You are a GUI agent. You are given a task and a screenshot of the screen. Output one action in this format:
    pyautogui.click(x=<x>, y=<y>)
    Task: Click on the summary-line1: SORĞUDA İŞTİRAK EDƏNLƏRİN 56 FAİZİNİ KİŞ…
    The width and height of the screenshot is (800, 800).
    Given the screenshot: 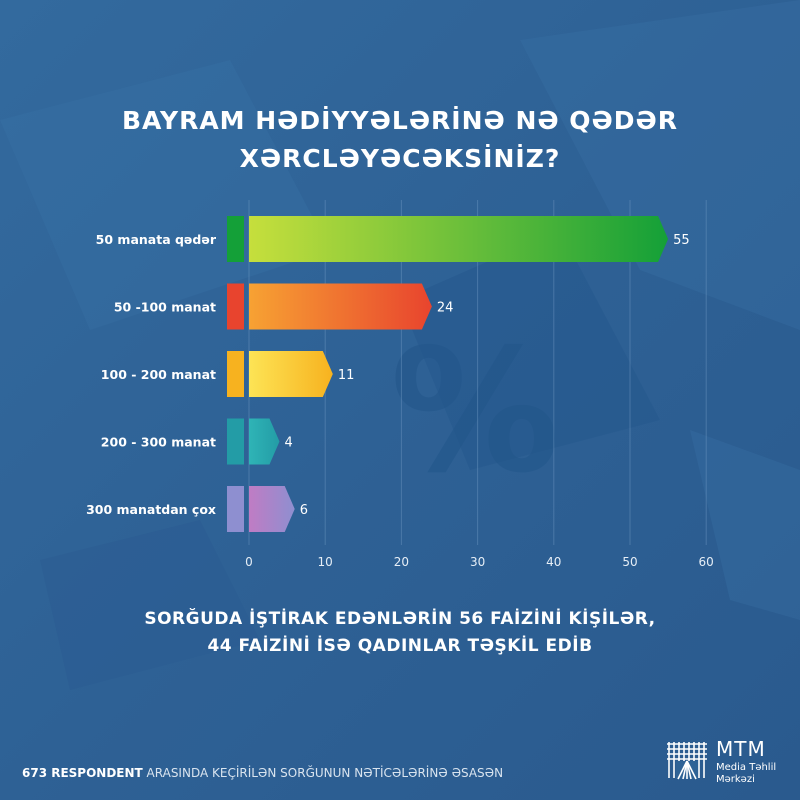 What is the action you would take?
    pyautogui.click(x=400, y=619)
    